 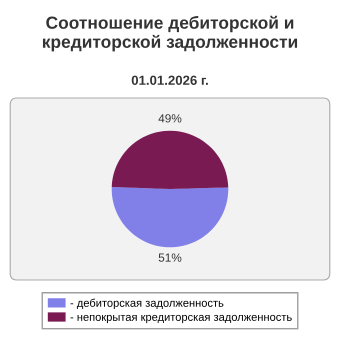 I want to click on data-label: 51%, so click(x=170, y=257).